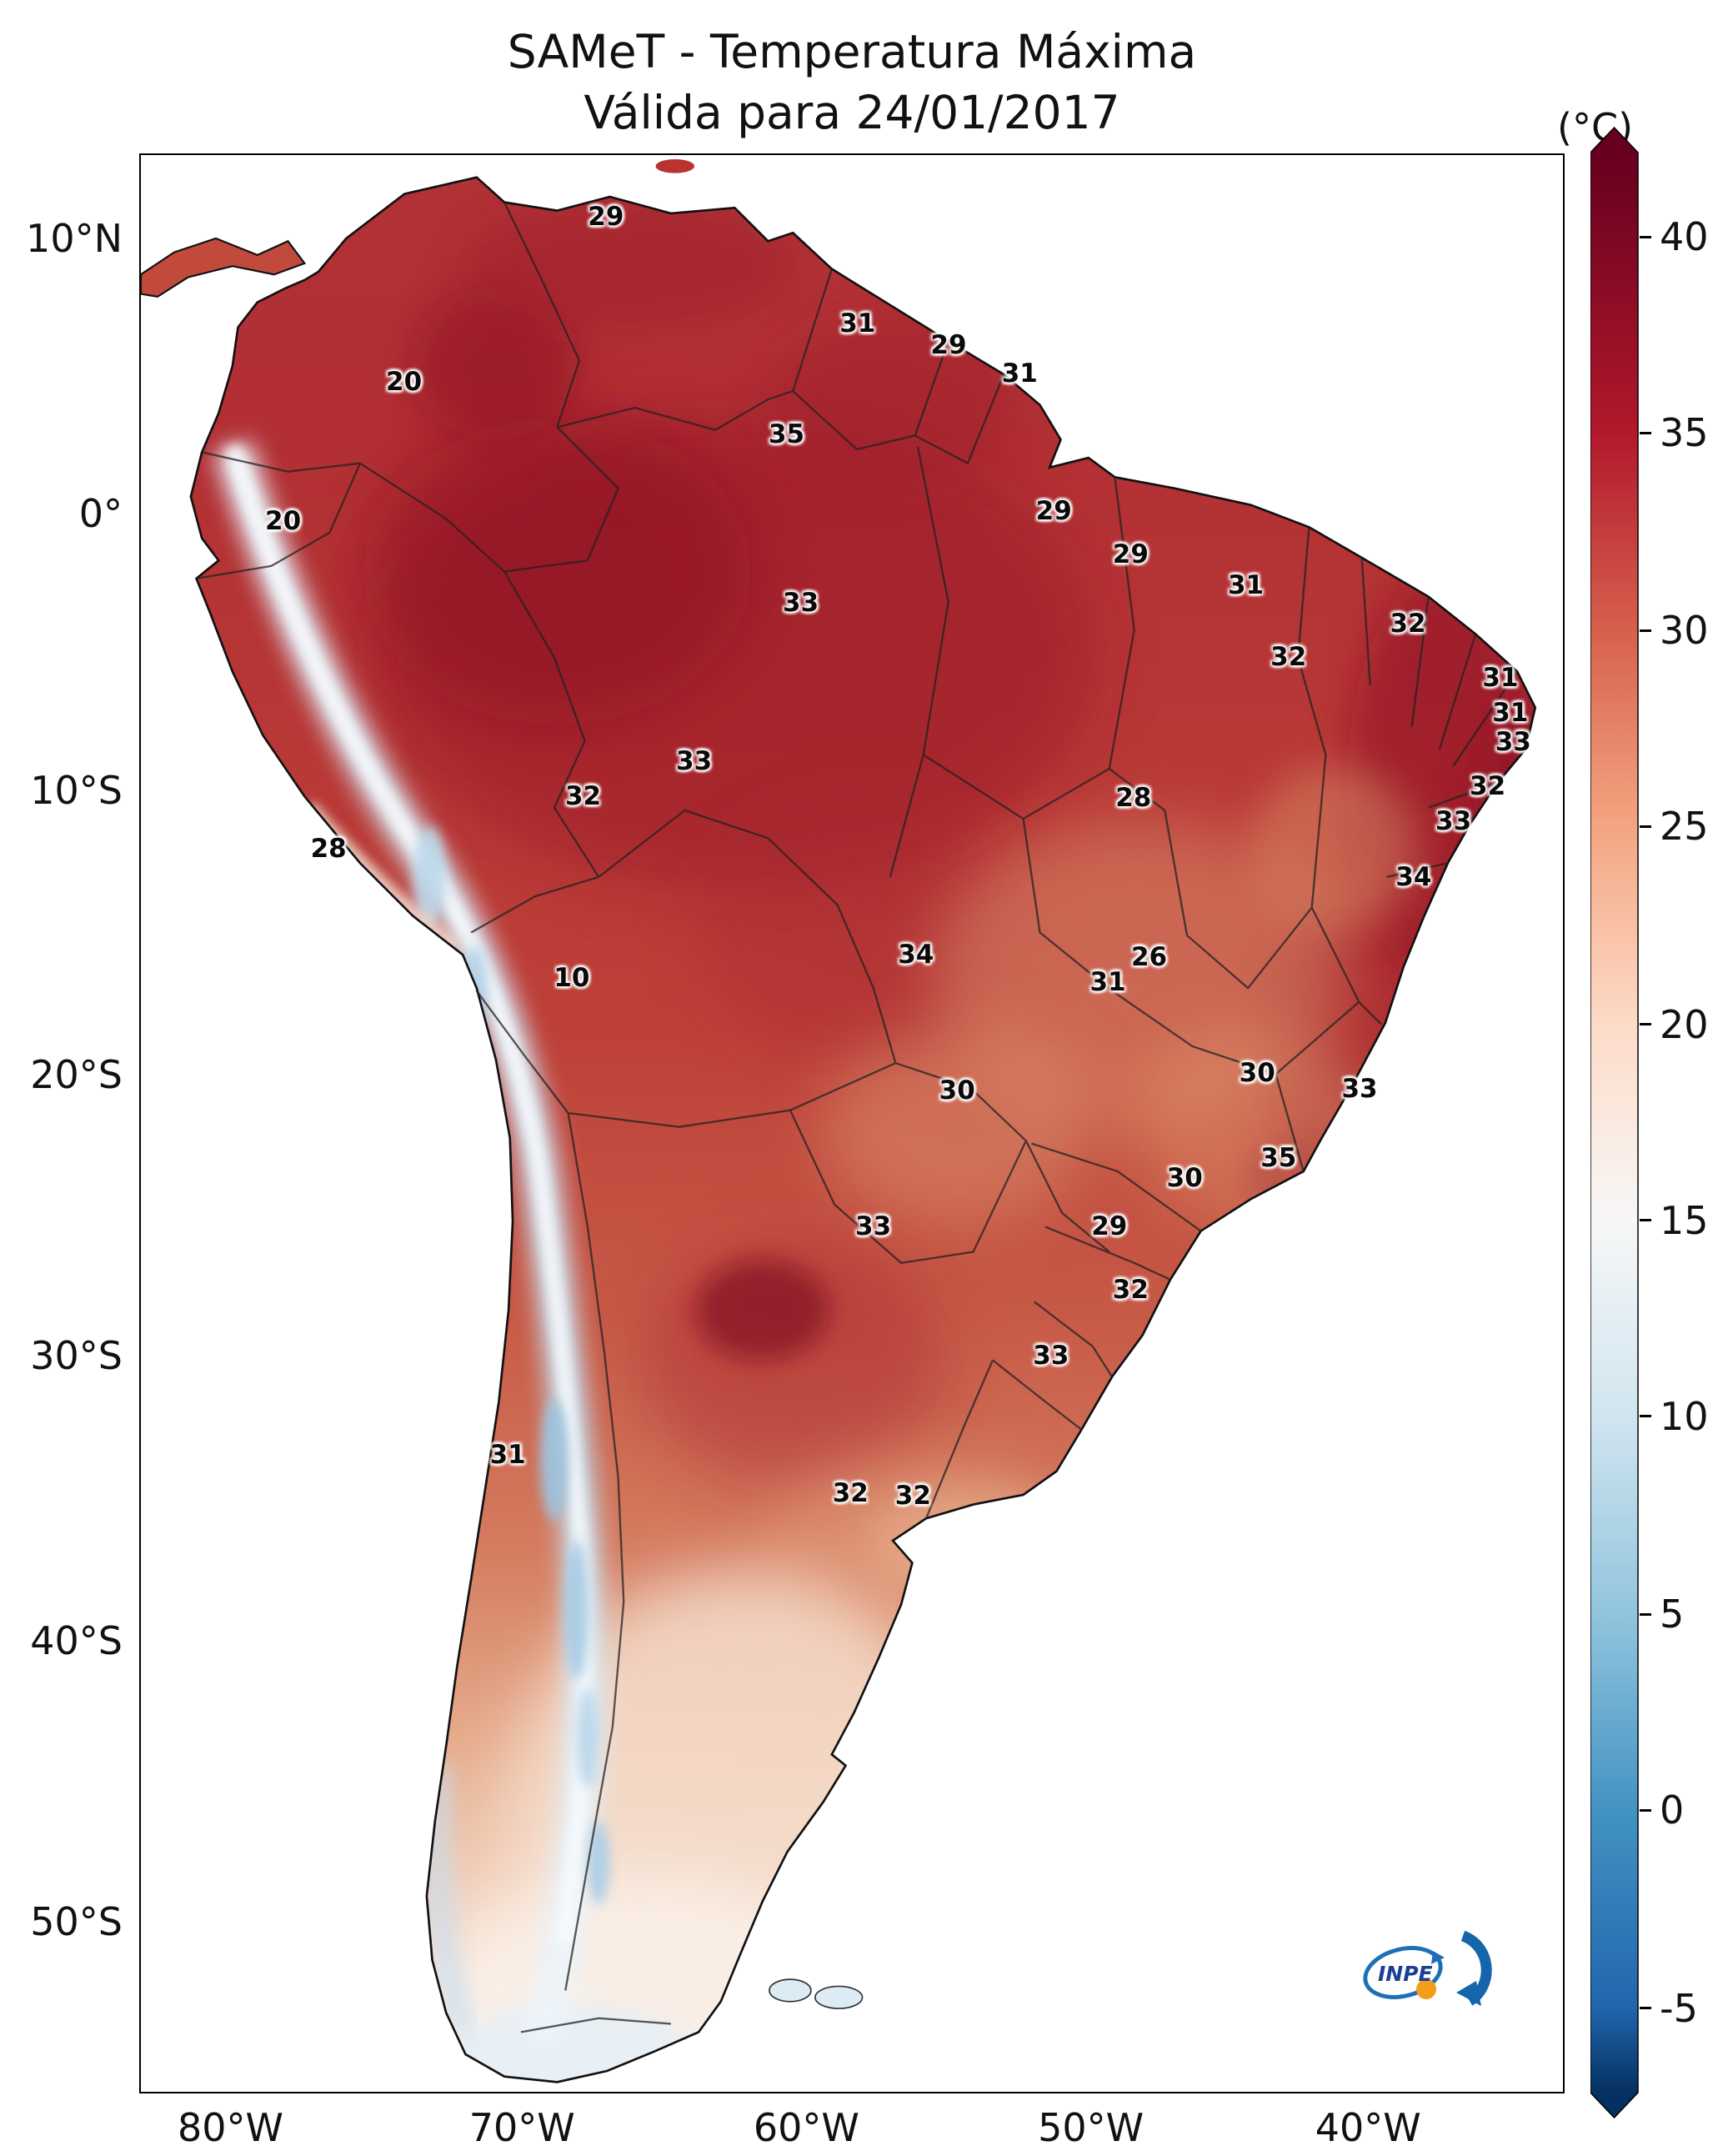  What do you see at coordinates (816, 1994) in the screenshot?
I see `falkland-islands` at bounding box center [816, 1994].